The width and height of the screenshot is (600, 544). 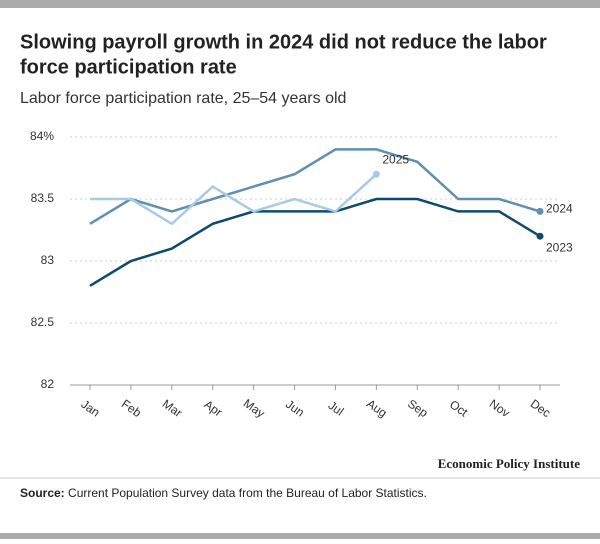 What do you see at coordinates (559, 247) in the screenshot?
I see `series-label: 2023` at bounding box center [559, 247].